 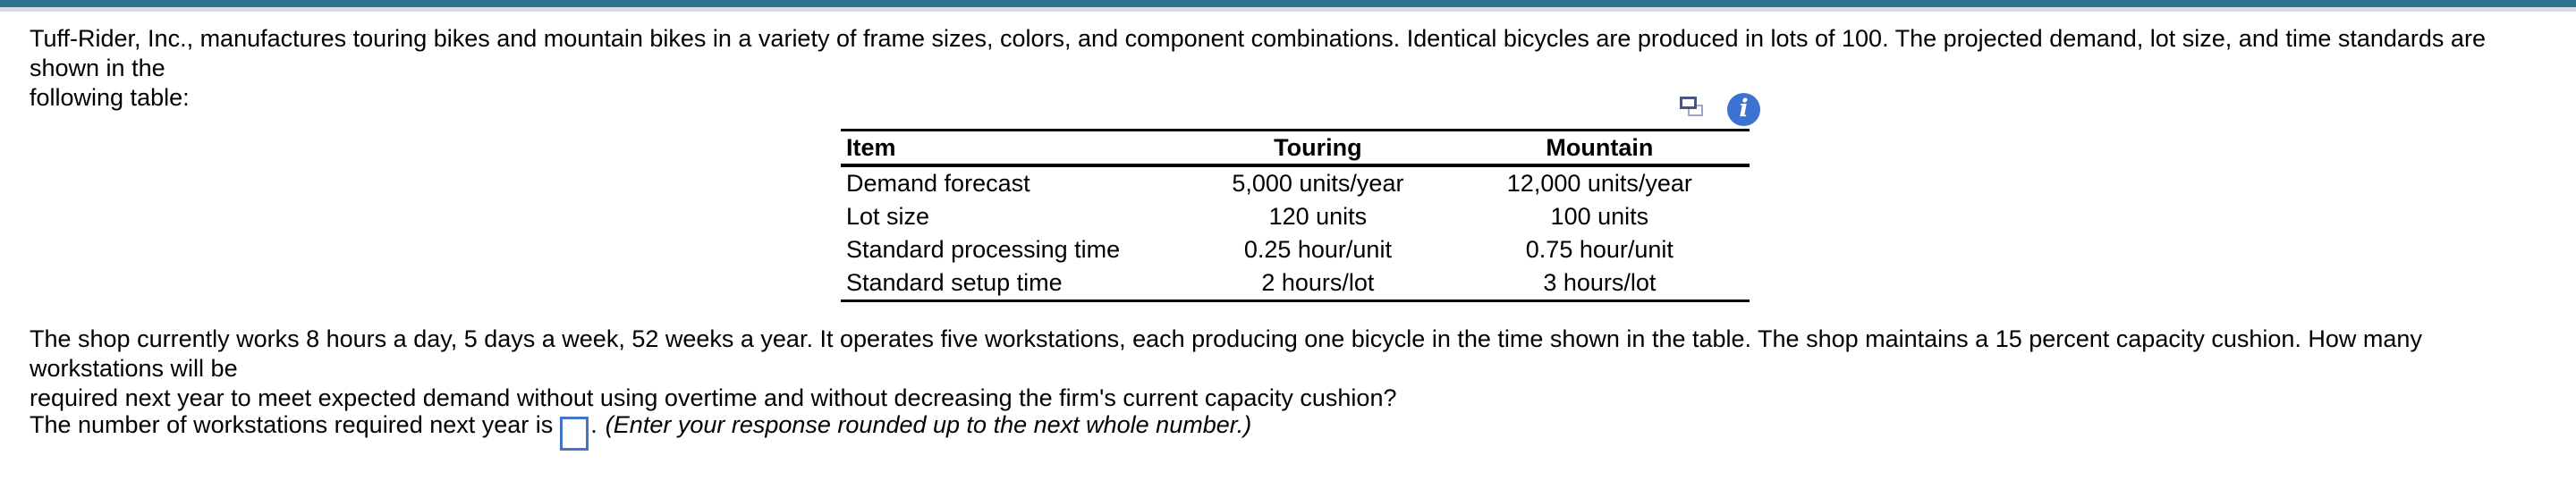 I want to click on table-row: Lot size 120 units 100 units, so click(x=1295, y=216).